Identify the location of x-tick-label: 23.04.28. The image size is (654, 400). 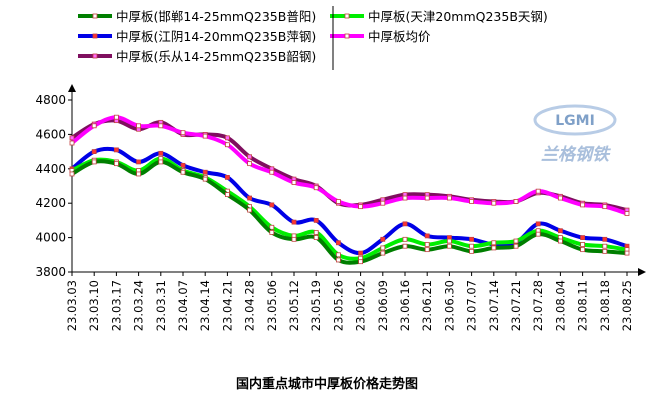
(250, 305).